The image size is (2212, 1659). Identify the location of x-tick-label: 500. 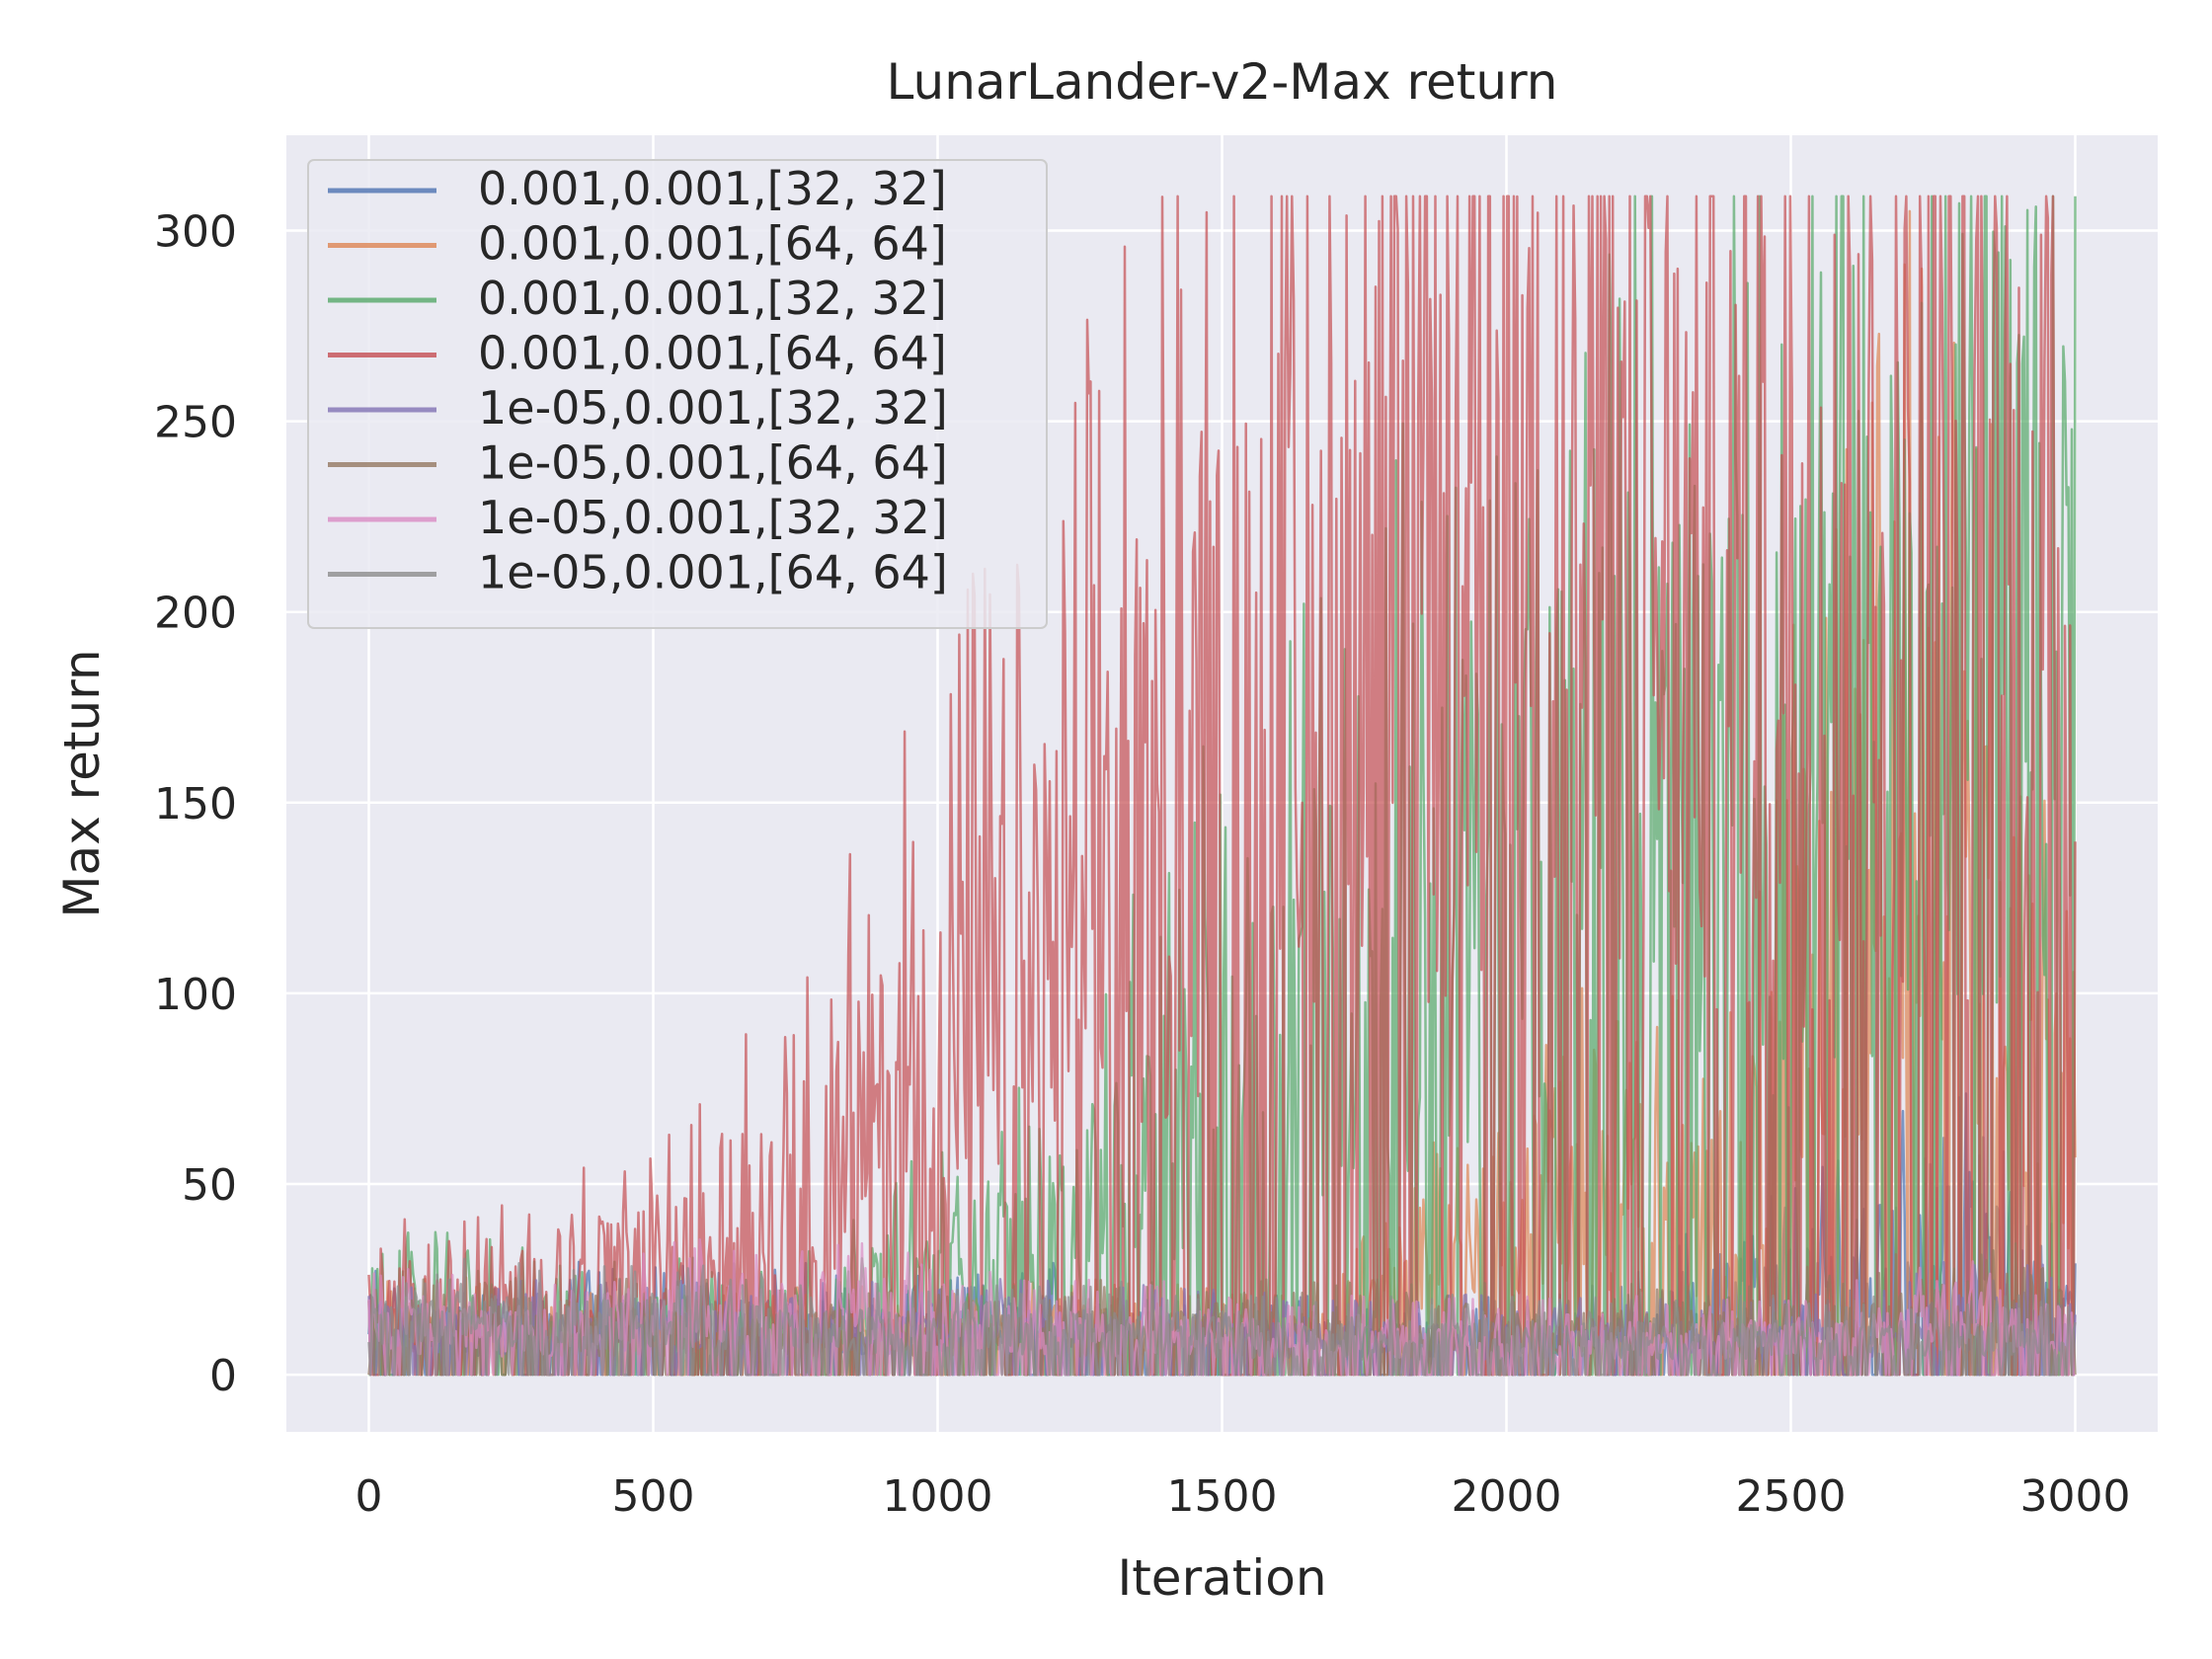
(654, 1497).